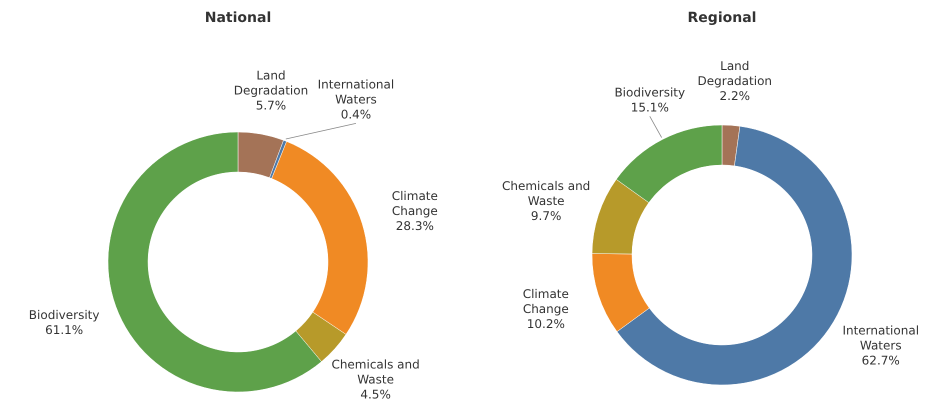 The image size is (943, 418). Describe the element at coordinates (415, 226) in the screenshot. I see `data-label: 28.3%` at that location.